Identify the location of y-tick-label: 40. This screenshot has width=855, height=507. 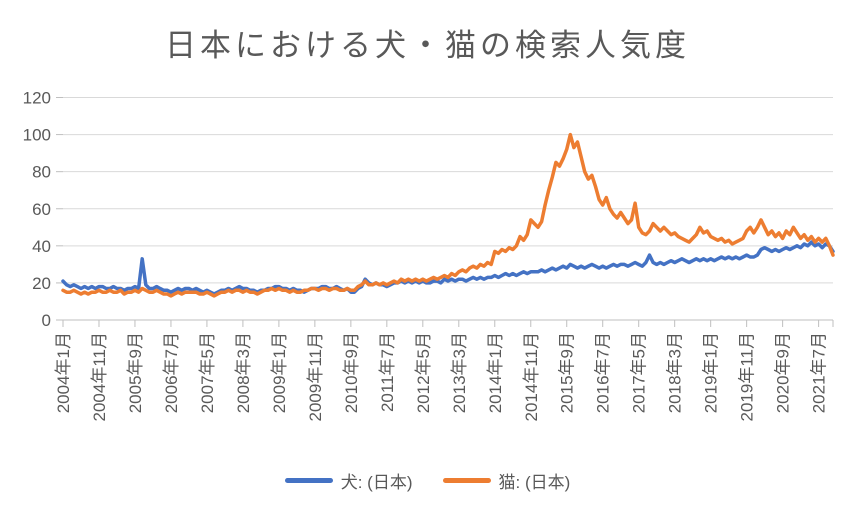
(41, 246).